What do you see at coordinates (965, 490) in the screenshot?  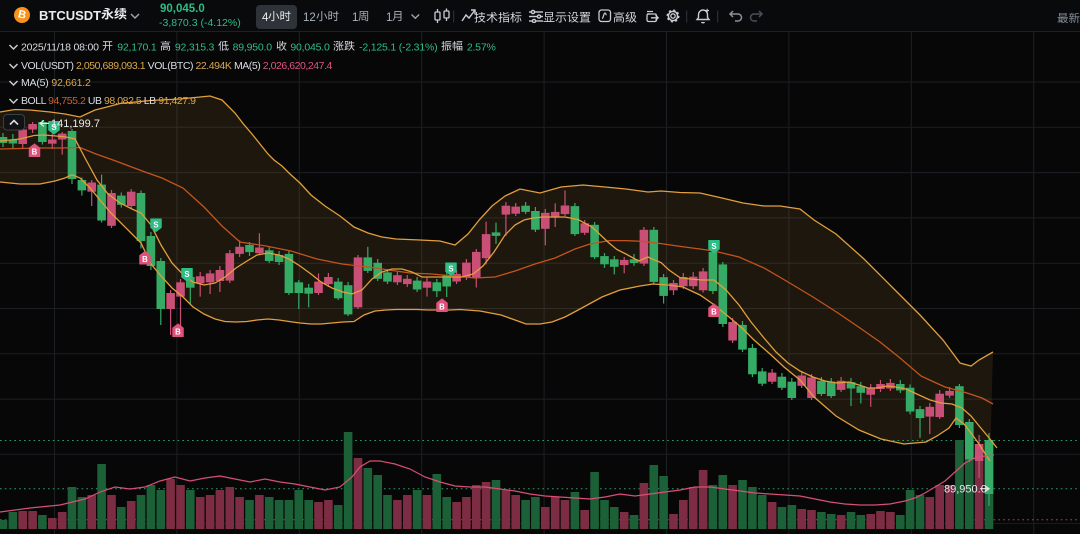 I see `svg-text: 89,950.0` at bounding box center [965, 490].